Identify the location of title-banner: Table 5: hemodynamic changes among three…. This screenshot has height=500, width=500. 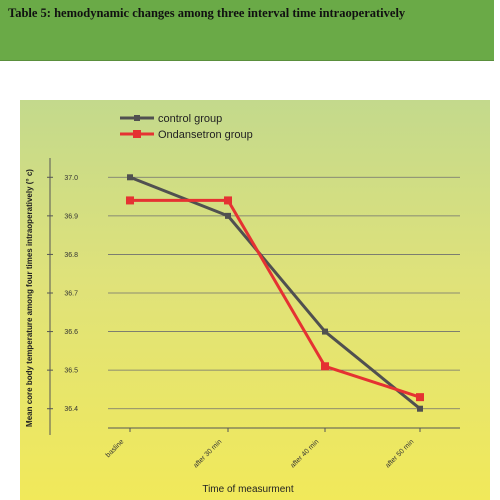
(247, 30).